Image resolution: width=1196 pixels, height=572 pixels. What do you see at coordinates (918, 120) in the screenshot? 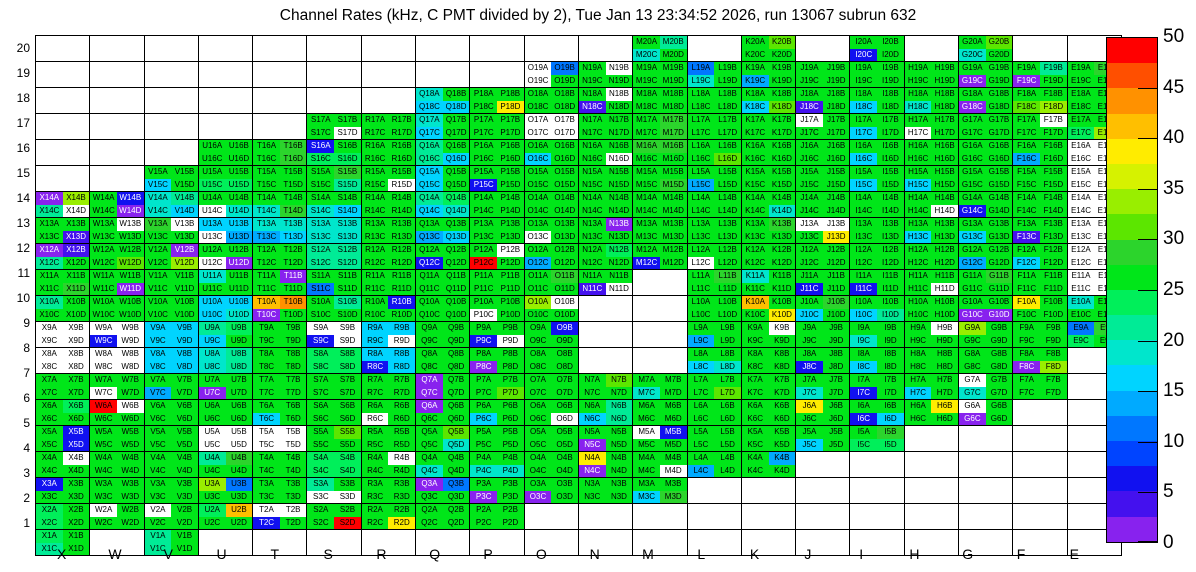
I see `channel-H17A: H17A` at bounding box center [918, 120].